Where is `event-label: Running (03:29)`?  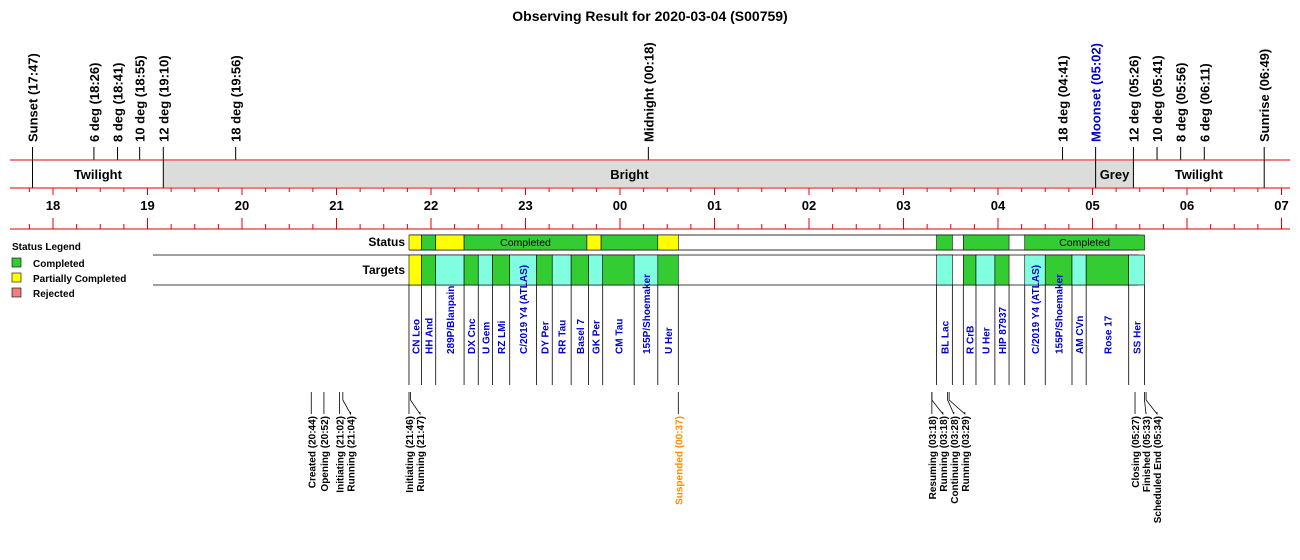
event-label: Running (03:29) is located at coordinates (966, 454).